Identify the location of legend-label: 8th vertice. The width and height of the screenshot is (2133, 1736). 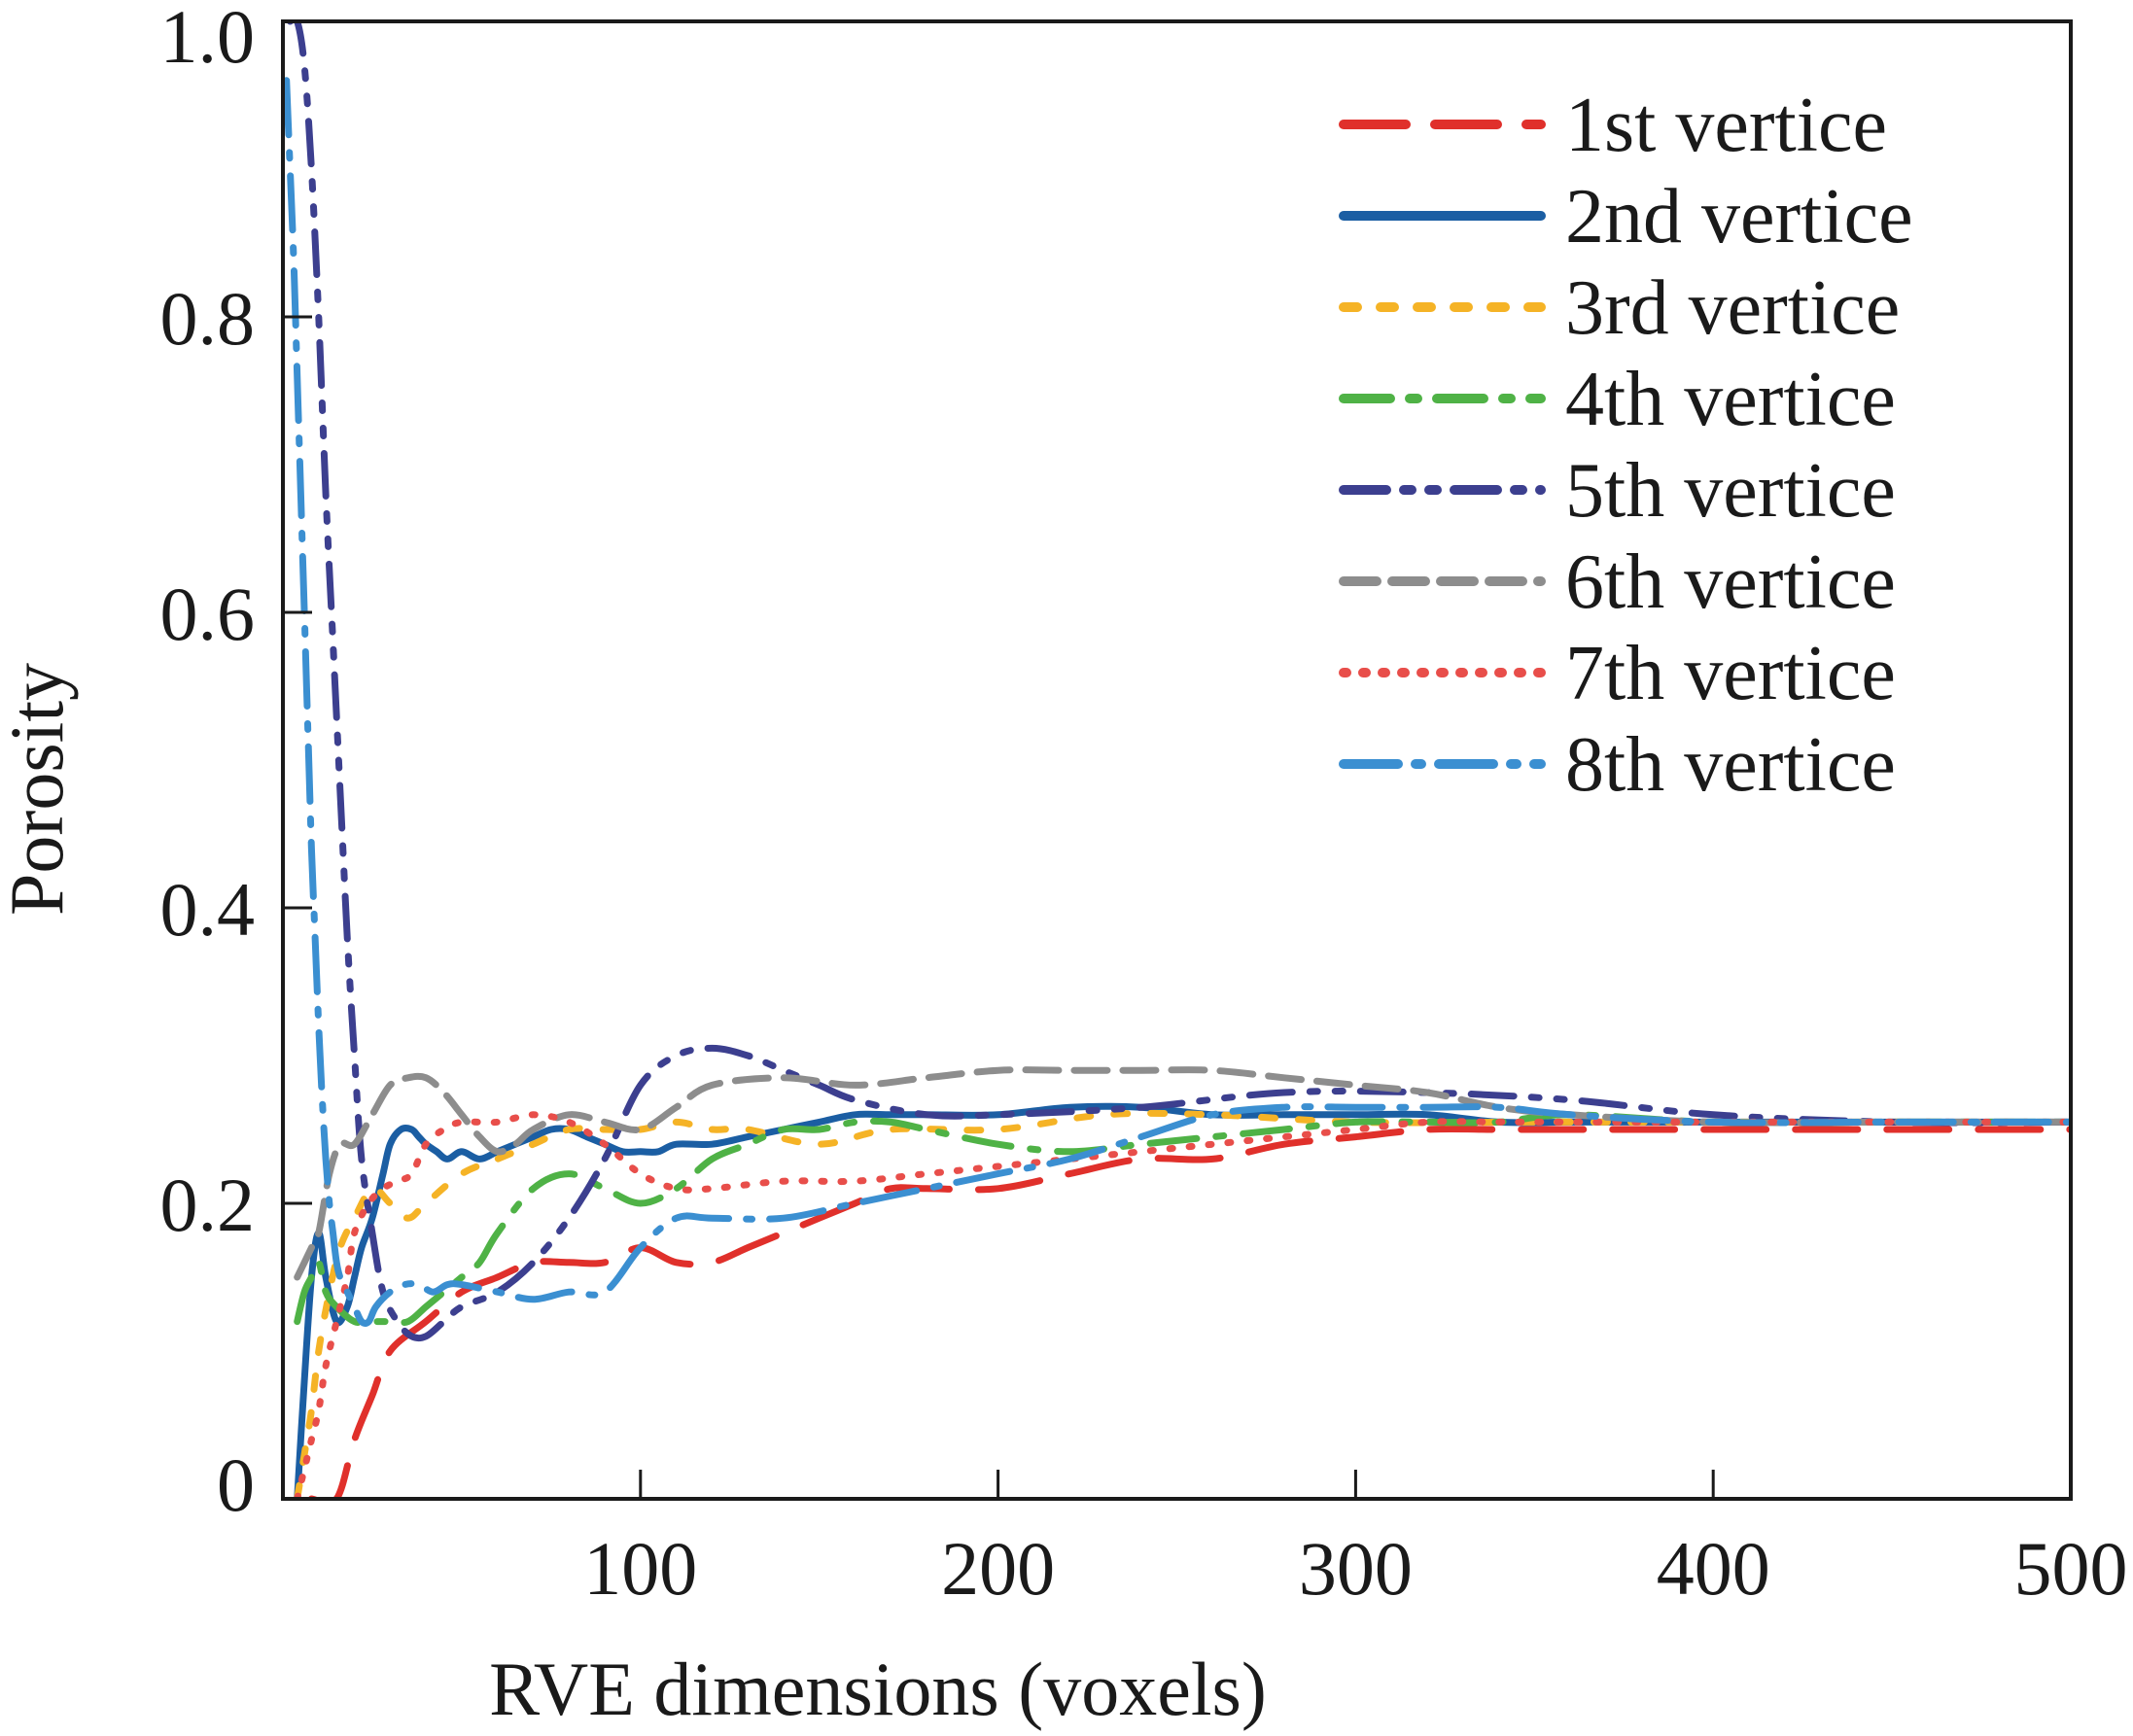
(1730, 765).